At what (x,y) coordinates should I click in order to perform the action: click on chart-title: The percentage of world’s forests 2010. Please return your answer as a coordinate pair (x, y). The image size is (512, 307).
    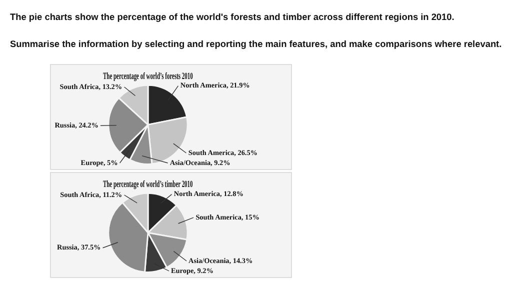
    Looking at the image, I should click on (148, 76).